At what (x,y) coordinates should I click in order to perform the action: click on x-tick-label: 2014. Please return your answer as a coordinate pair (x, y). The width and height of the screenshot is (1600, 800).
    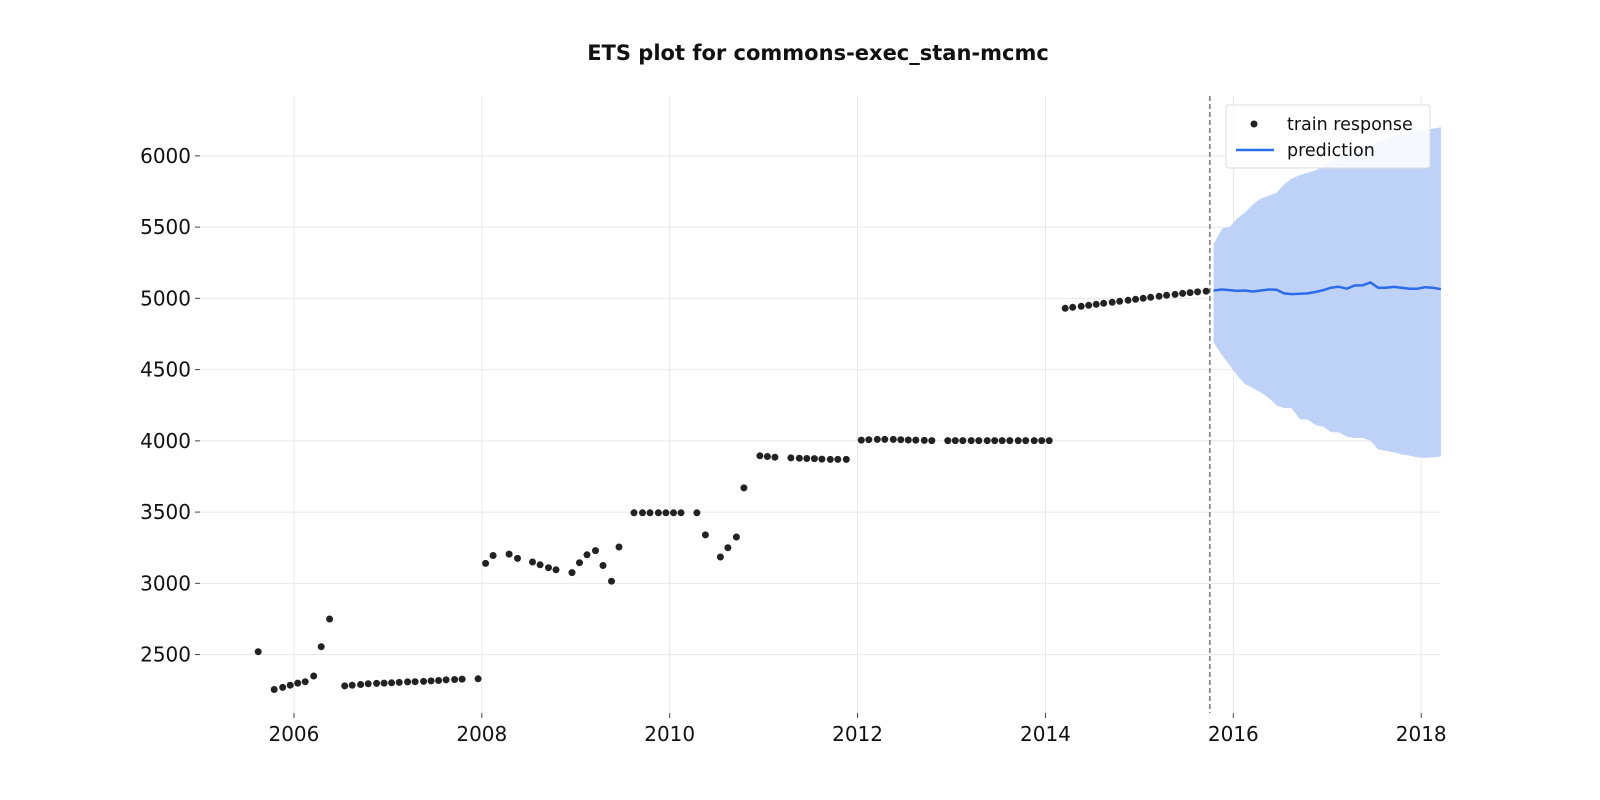
    Looking at the image, I should click on (1045, 734).